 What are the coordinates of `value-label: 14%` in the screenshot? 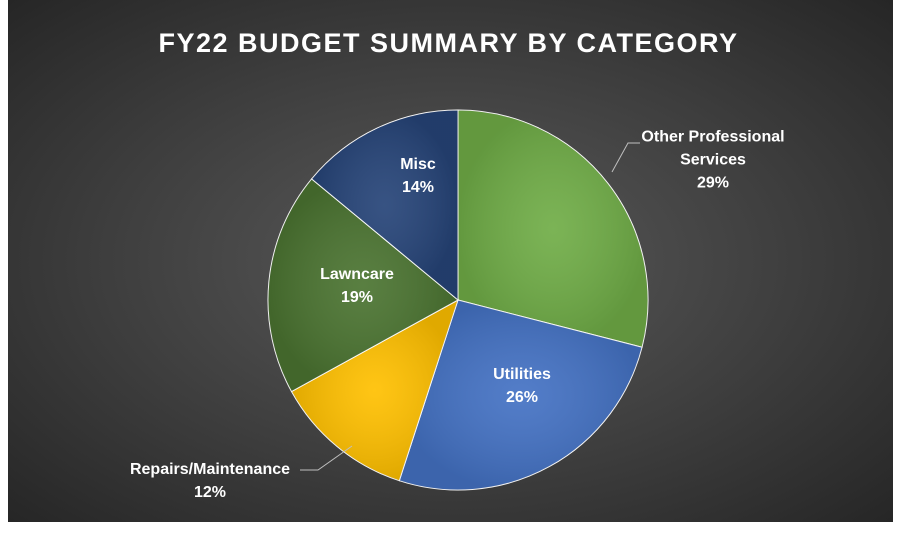 It's located at (418, 187).